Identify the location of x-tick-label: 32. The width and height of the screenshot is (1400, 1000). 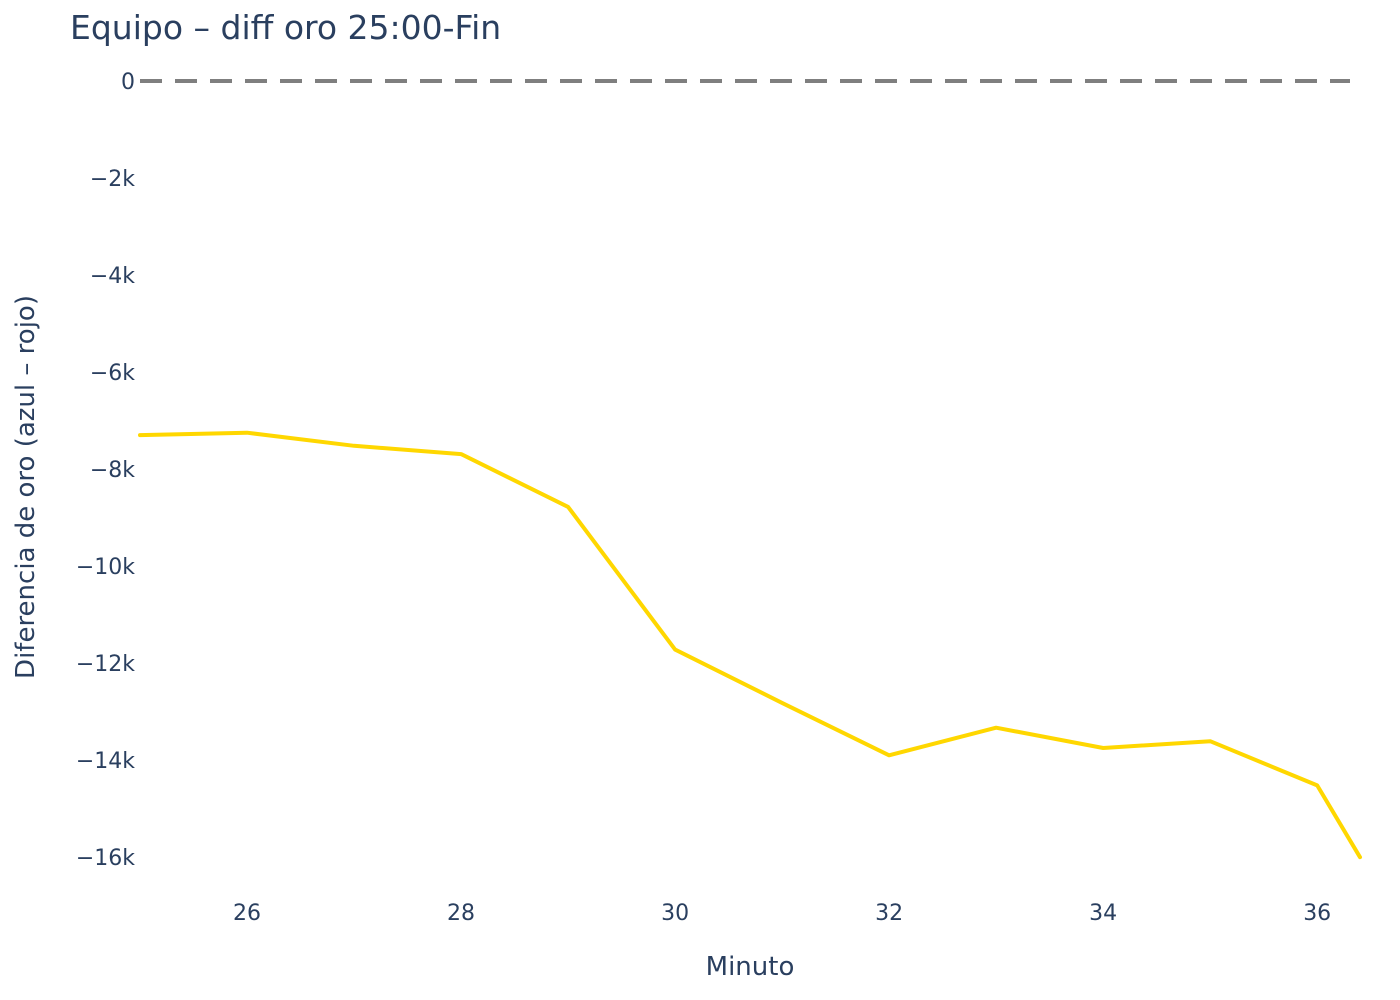
(889, 913).